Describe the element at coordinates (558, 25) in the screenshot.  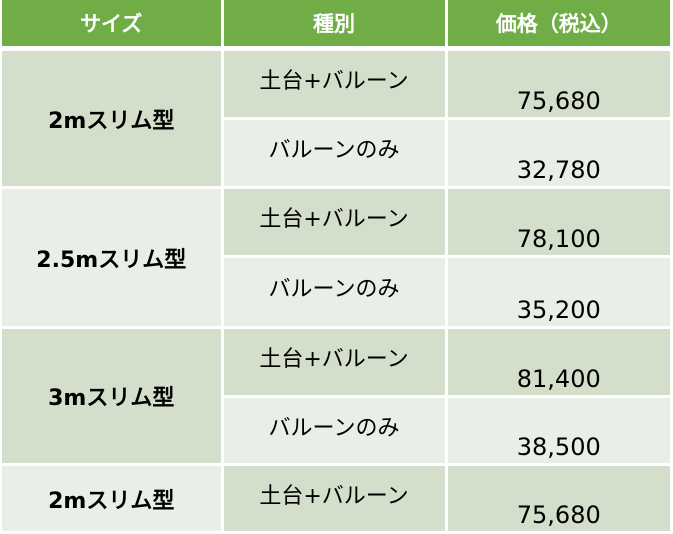
I see `header-price: 価格（税込）` at that location.